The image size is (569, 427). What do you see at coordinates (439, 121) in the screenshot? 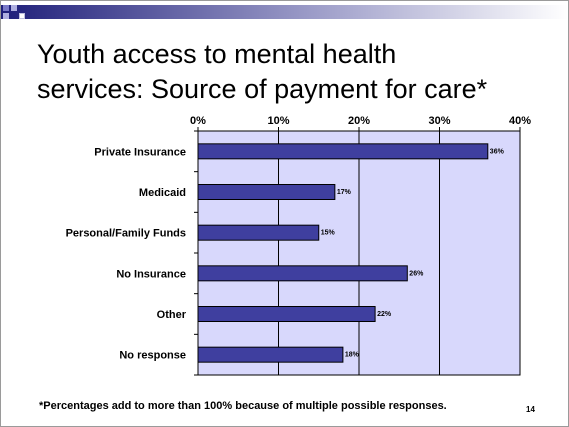
I see `x-tick-label: 30%` at bounding box center [439, 121].